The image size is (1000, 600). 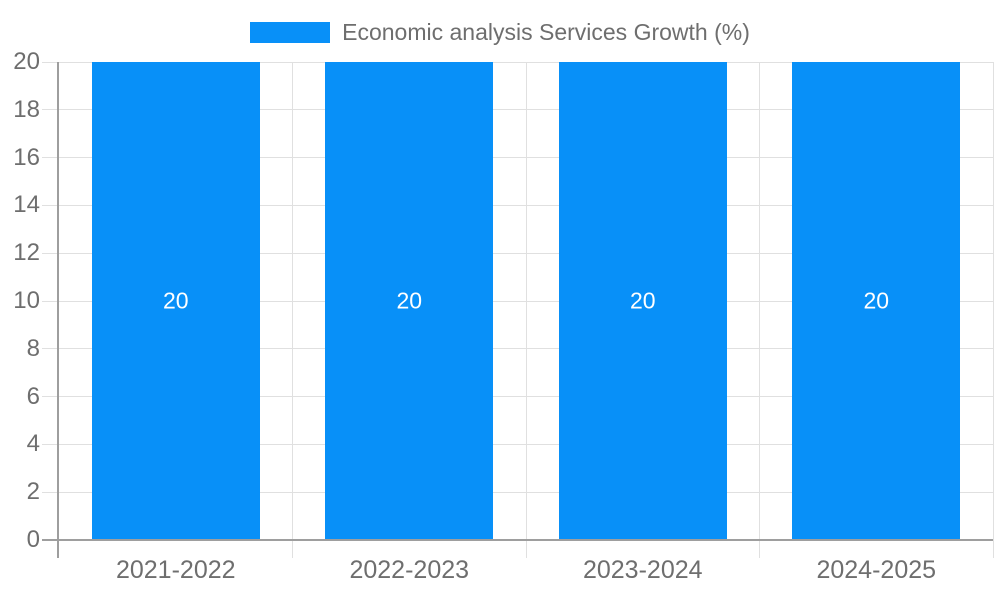 I want to click on y-tick-label: 20, so click(x=26, y=61).